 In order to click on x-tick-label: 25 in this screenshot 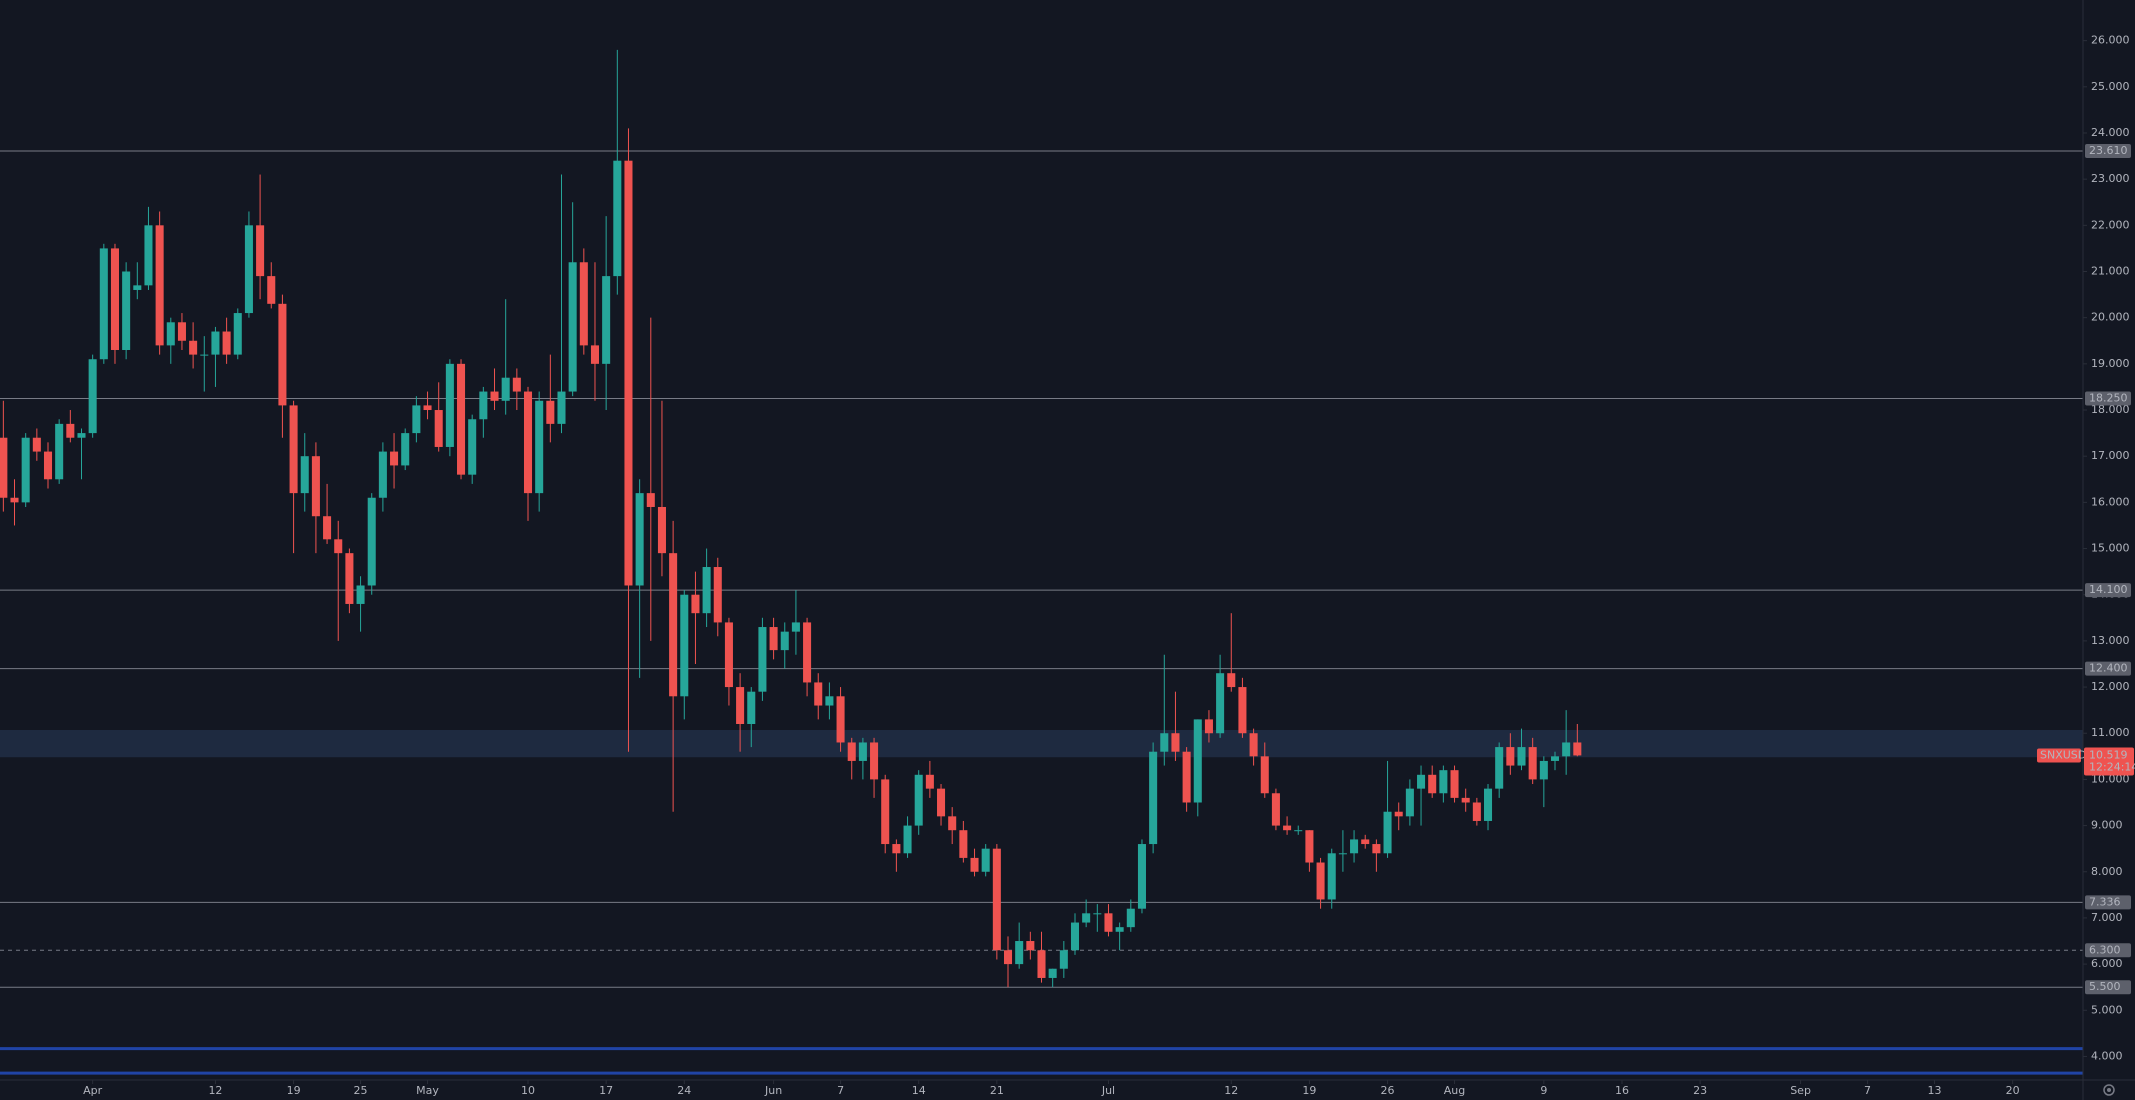, I will do `click(361, 1090)`.